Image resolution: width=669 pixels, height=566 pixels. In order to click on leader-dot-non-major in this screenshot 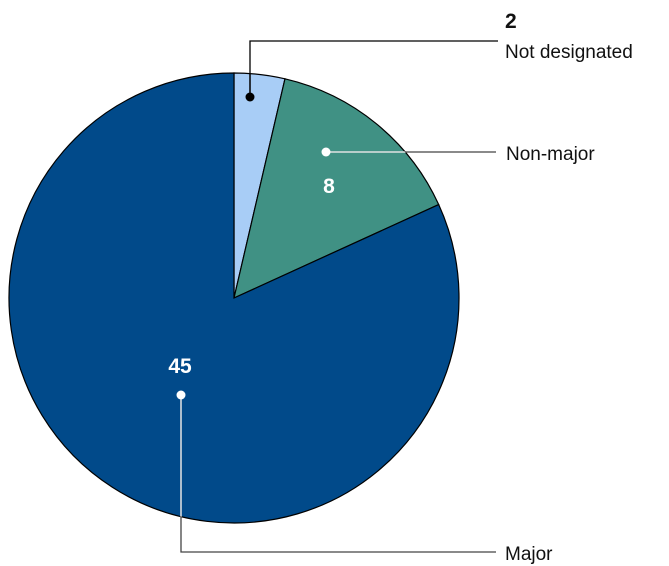, I will do `click(326, 152)`.